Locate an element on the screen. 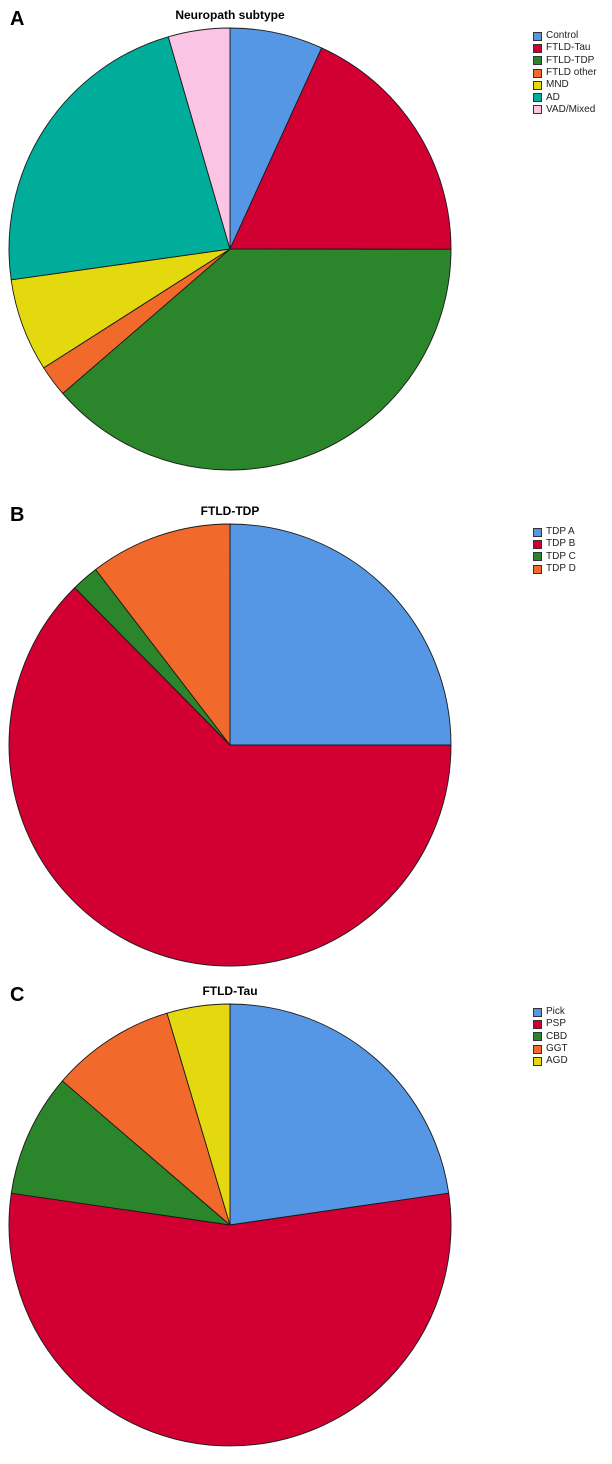 The width and height of the screenshot is (612, 1464). legend-item-tdp-b: TDP B is located at coordinates (554, 544).